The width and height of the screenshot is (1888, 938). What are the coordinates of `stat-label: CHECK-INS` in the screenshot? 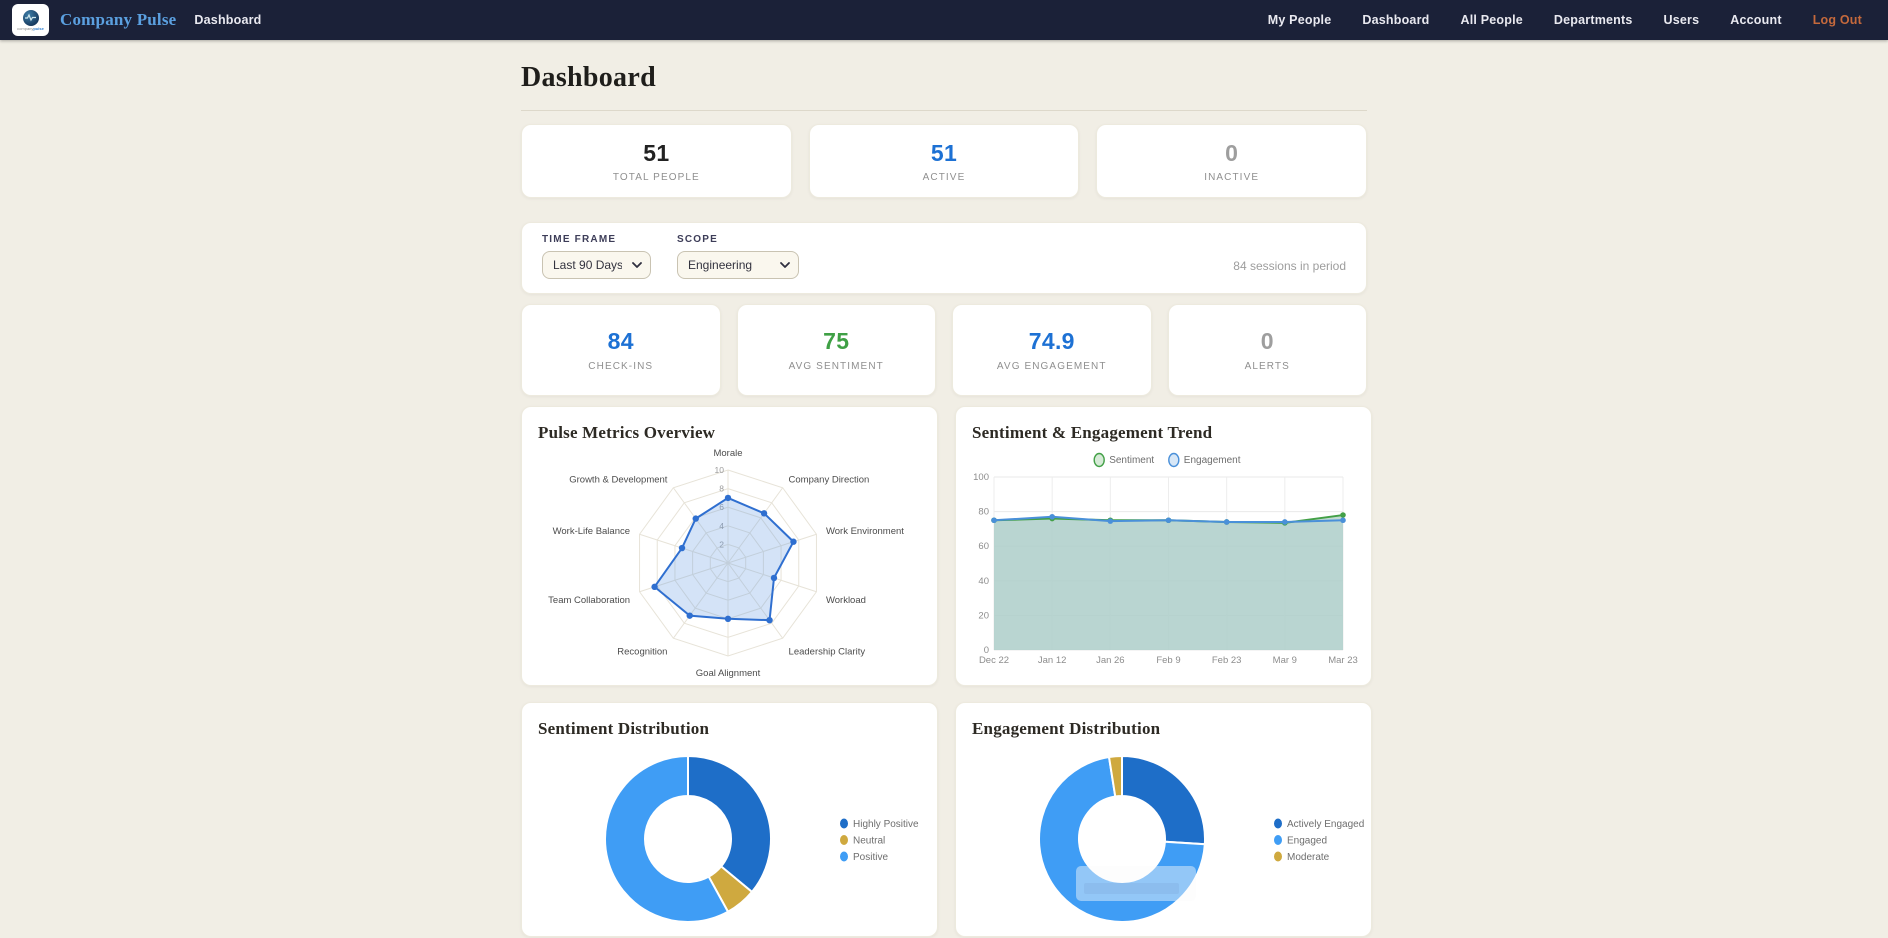 It's located at (621, 366).